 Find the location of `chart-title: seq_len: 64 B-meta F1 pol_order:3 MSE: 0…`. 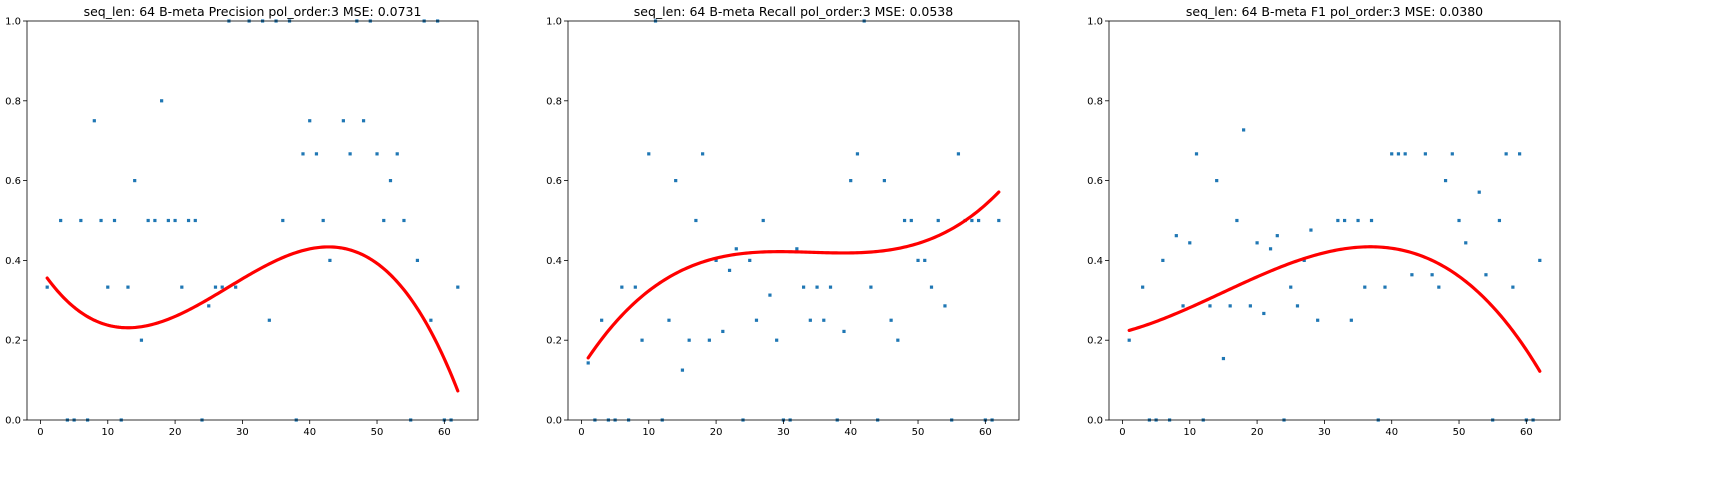

chart-title: seq_len: 64 B-meta F1 pol_order:3 MSE: 0… is located at coordinates (1334, 11).